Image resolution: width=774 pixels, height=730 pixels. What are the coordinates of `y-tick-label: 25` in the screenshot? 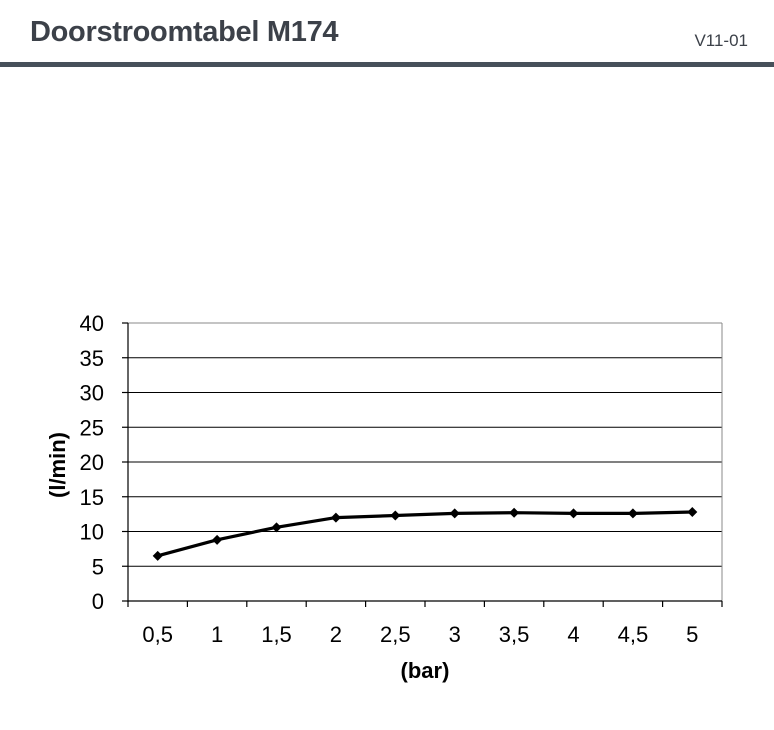 It's located at (92, 427).